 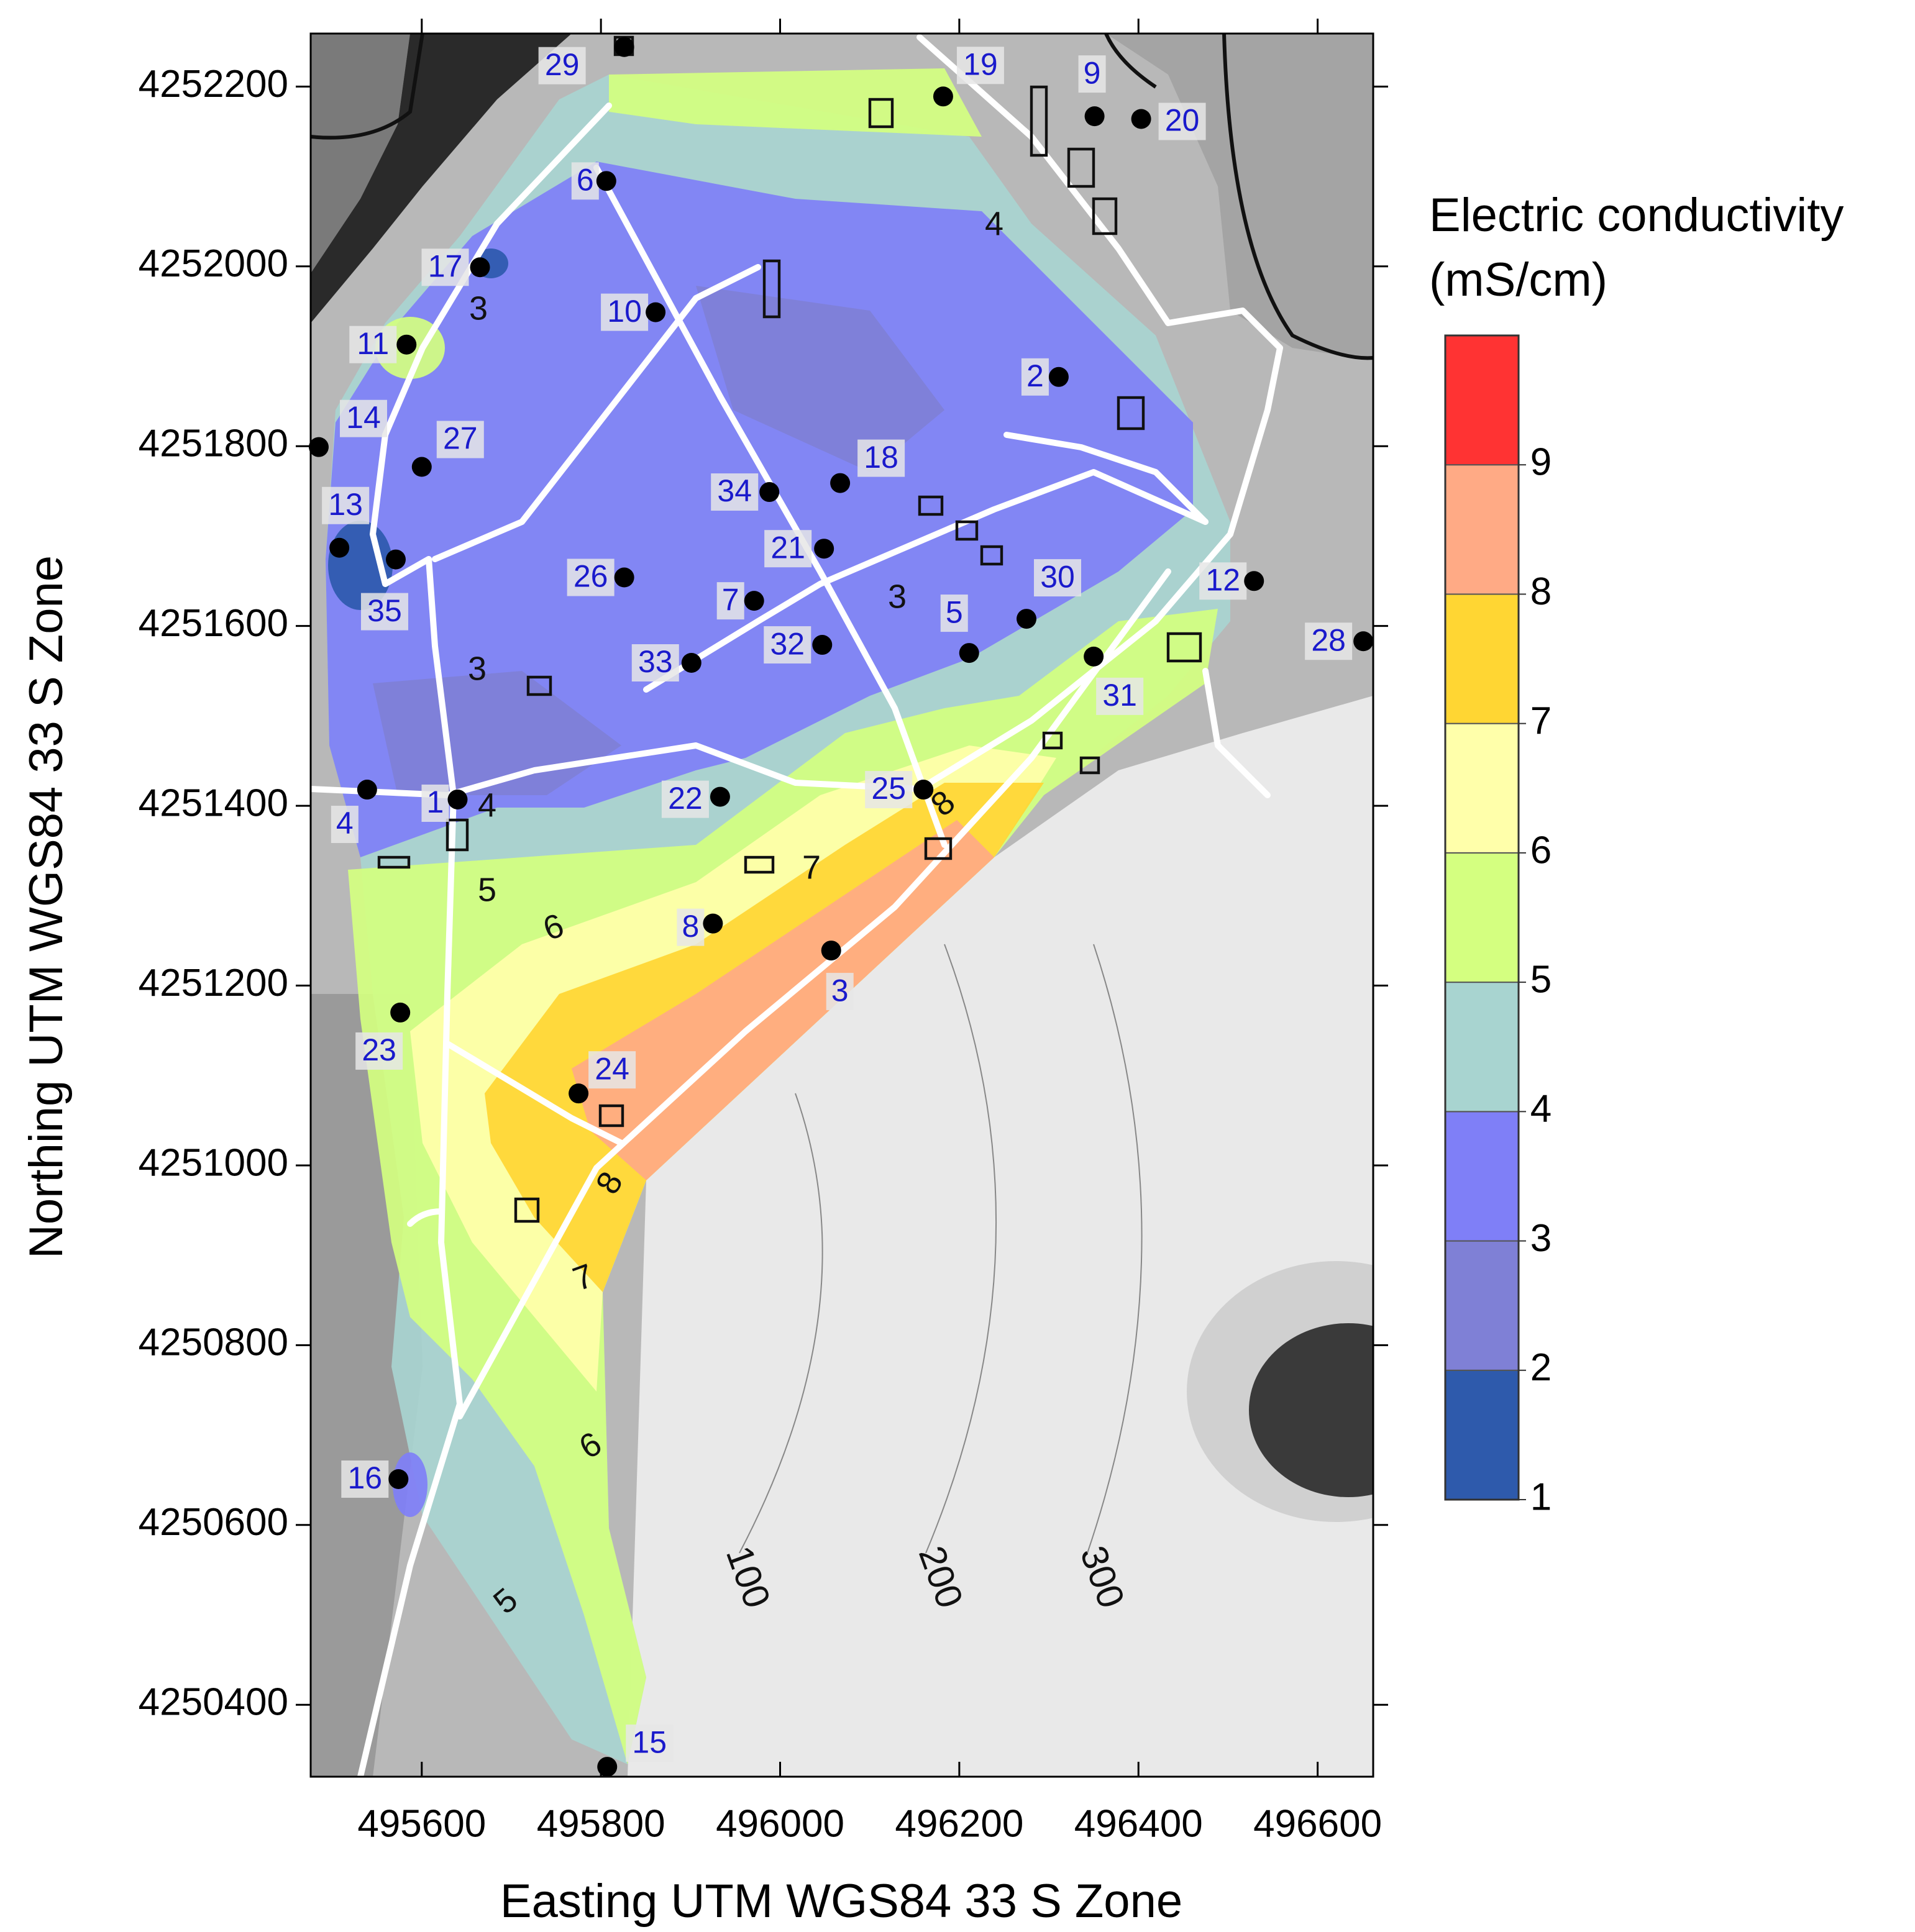 I want to click on point-label: 18, so click(x=881, y=457).